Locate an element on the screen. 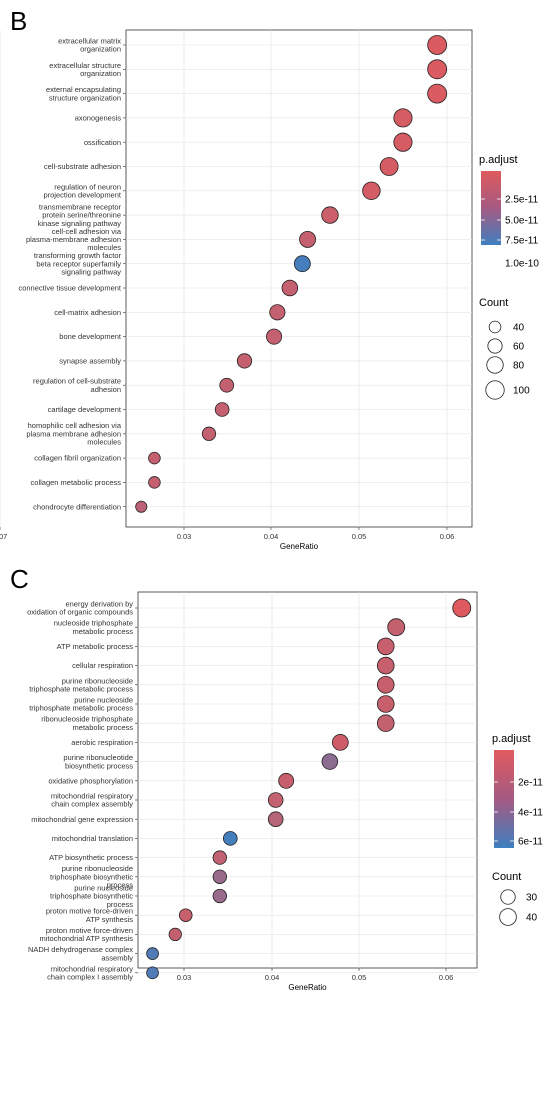  y-category-label: NADH dehydrogenase complex is located at coordinates (80, 949).